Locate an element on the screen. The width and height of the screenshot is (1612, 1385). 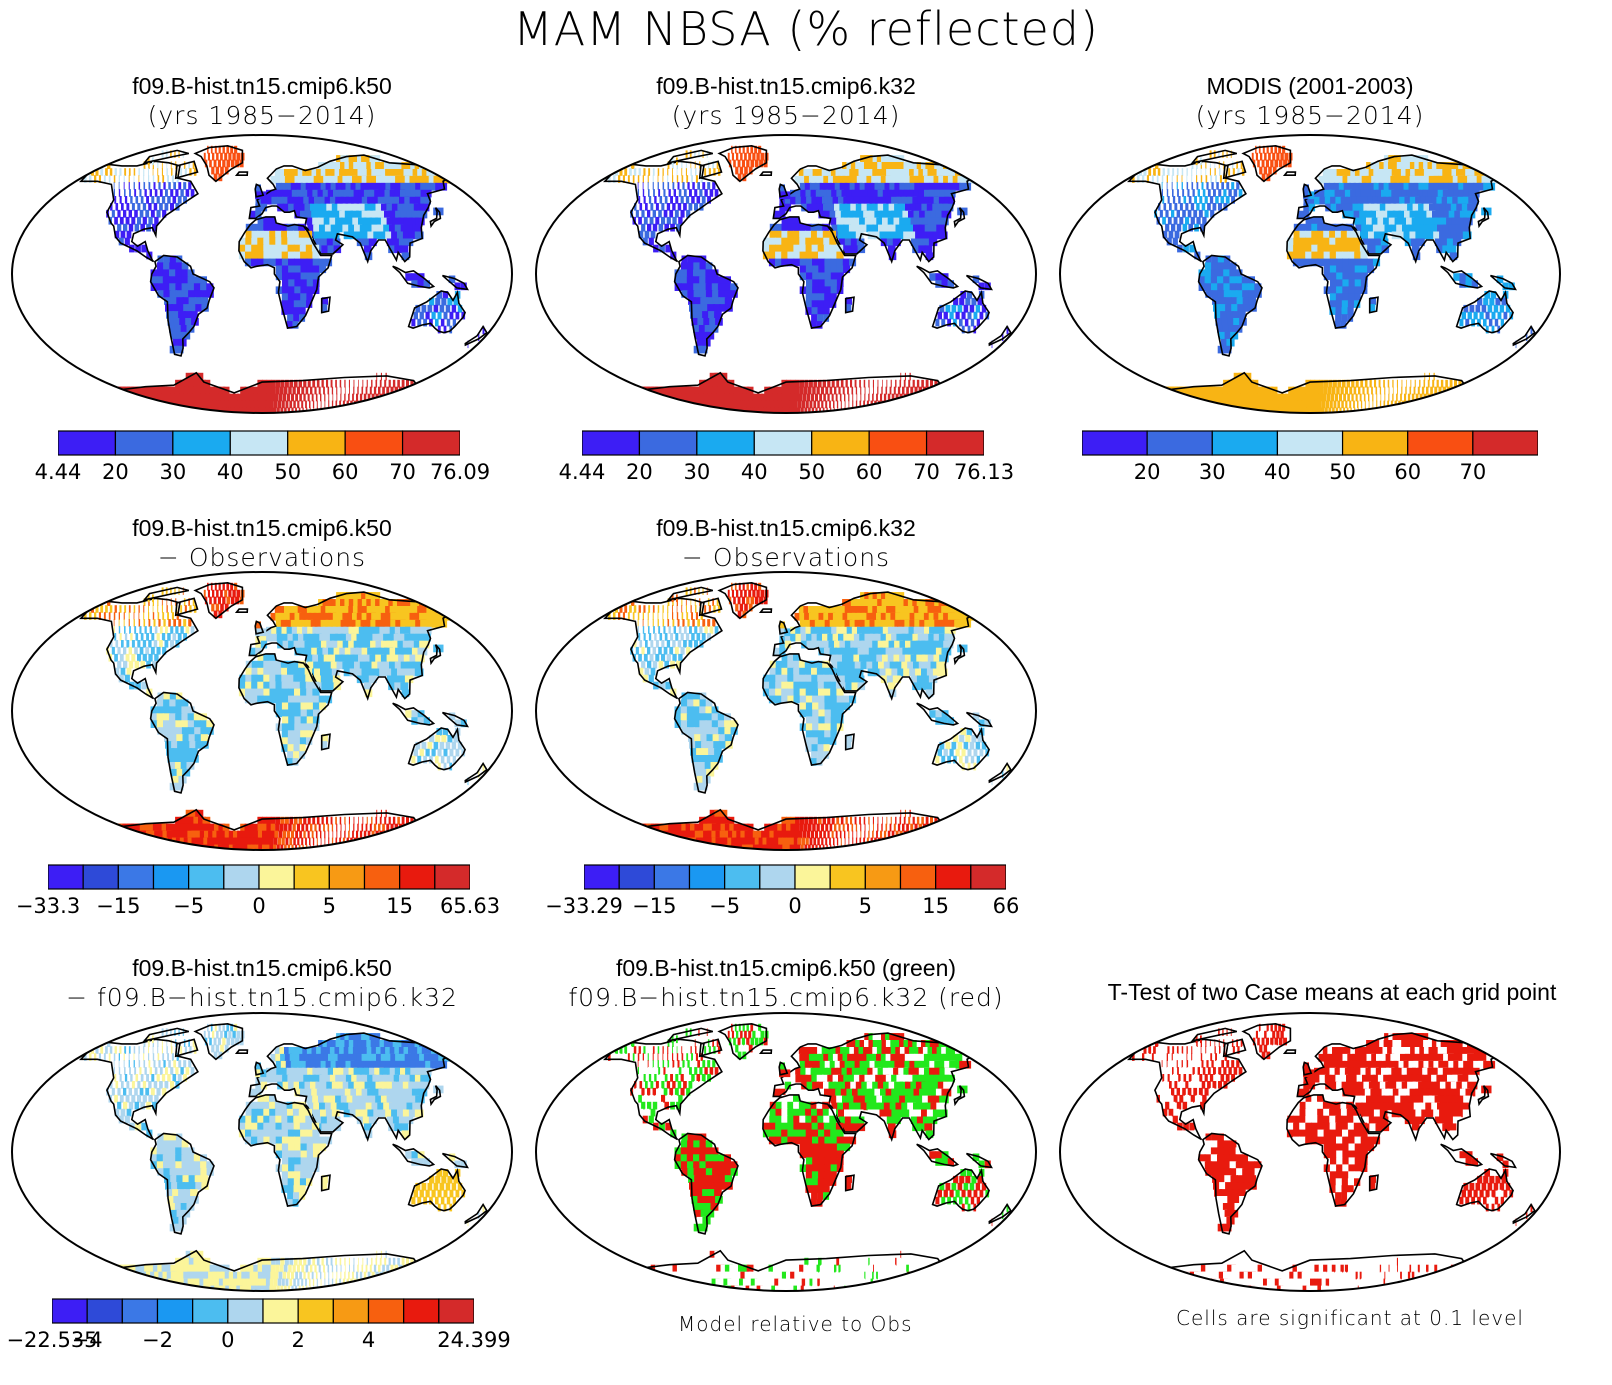
map-frame is located at coordinates (262, 711).